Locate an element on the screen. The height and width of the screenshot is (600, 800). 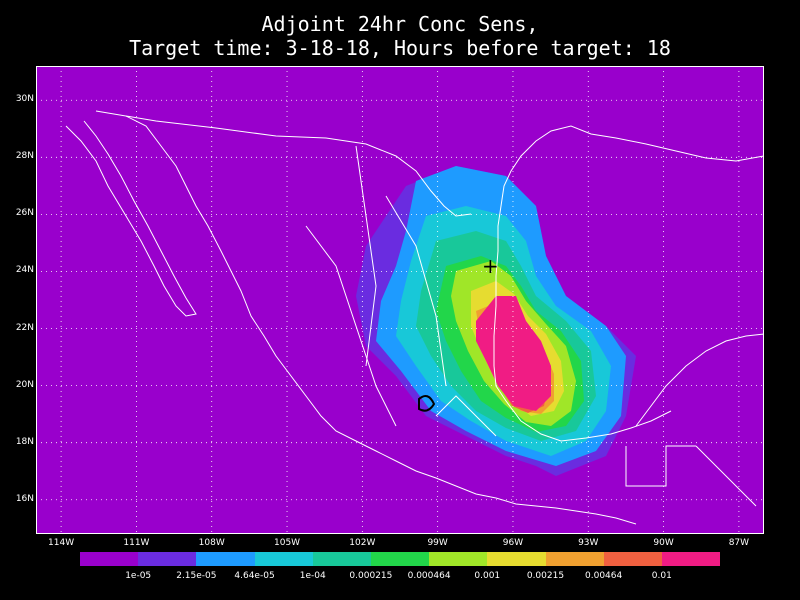
lat-label: 24N is located at coordinates (24, 270).